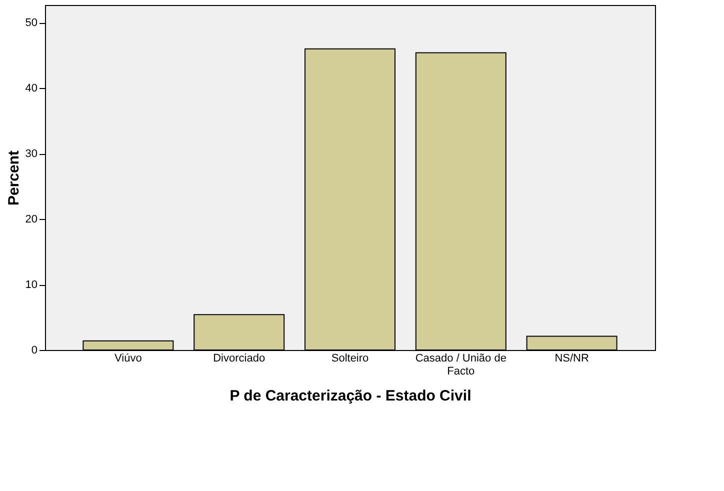 This screenshot has height=491, width=724. I want to click on x-tick-label: Viúvo, so click(128, 358).